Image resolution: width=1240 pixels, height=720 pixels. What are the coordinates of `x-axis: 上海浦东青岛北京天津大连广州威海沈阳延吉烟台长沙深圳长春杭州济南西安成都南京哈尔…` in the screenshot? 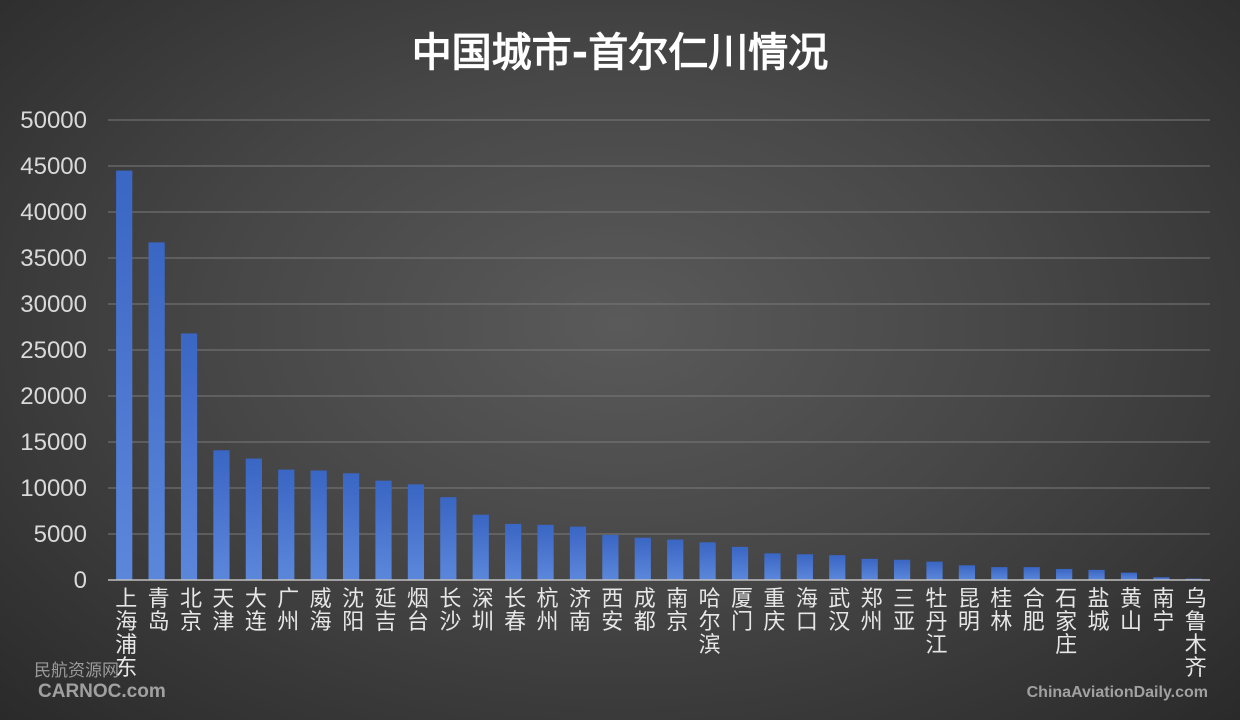 It's located at (659, 630).